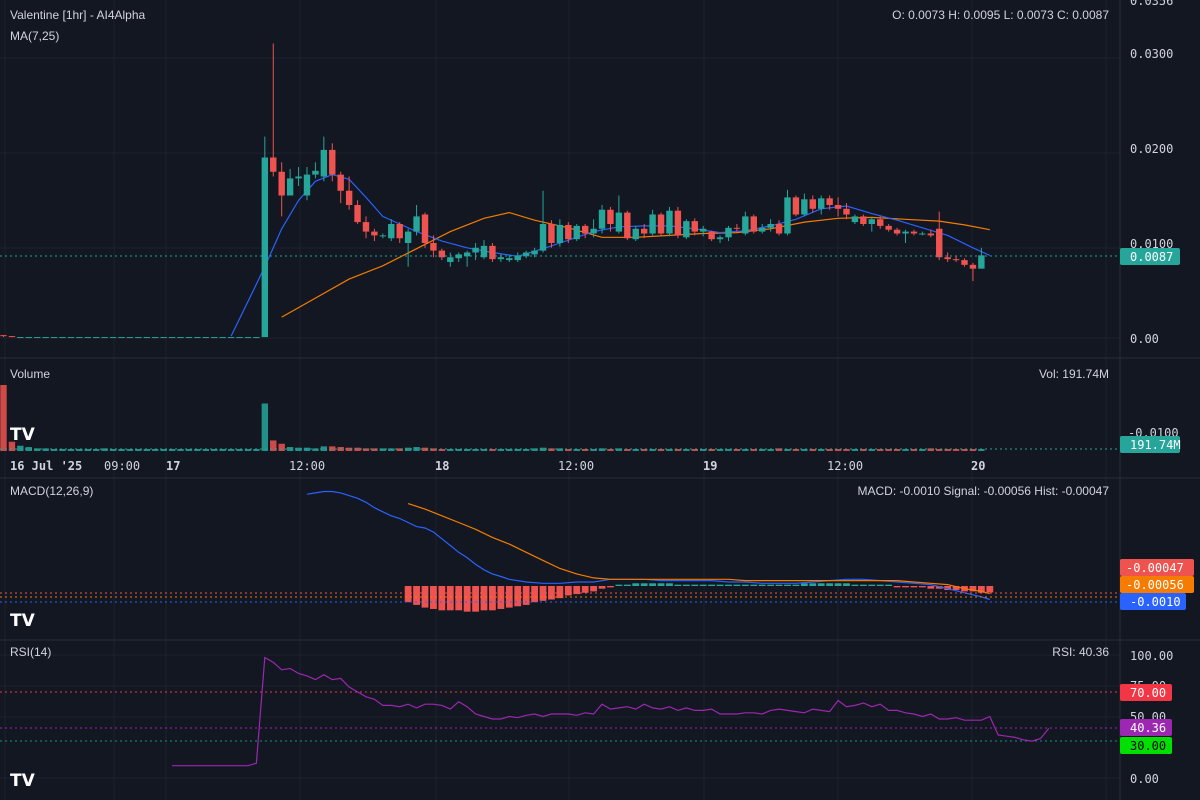 This screenshot has height=800, width=1200. I want to click on ma-label: MA(7,25), so click(34, 36).